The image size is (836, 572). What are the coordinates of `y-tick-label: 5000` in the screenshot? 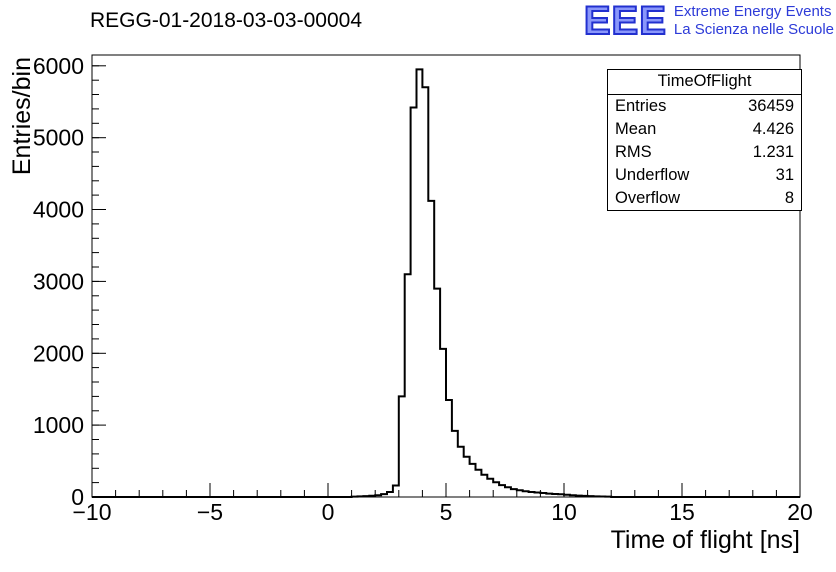 It's located at (58, 138).